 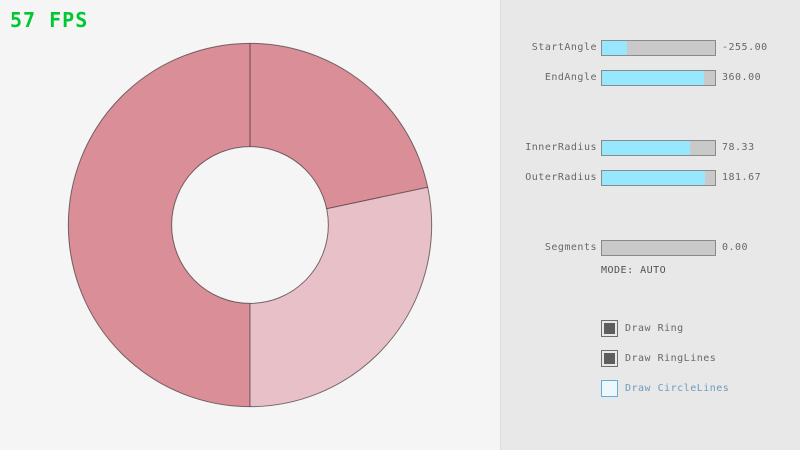 I want to click on innerradius-value: 78.33, so click(x=738, y=147).